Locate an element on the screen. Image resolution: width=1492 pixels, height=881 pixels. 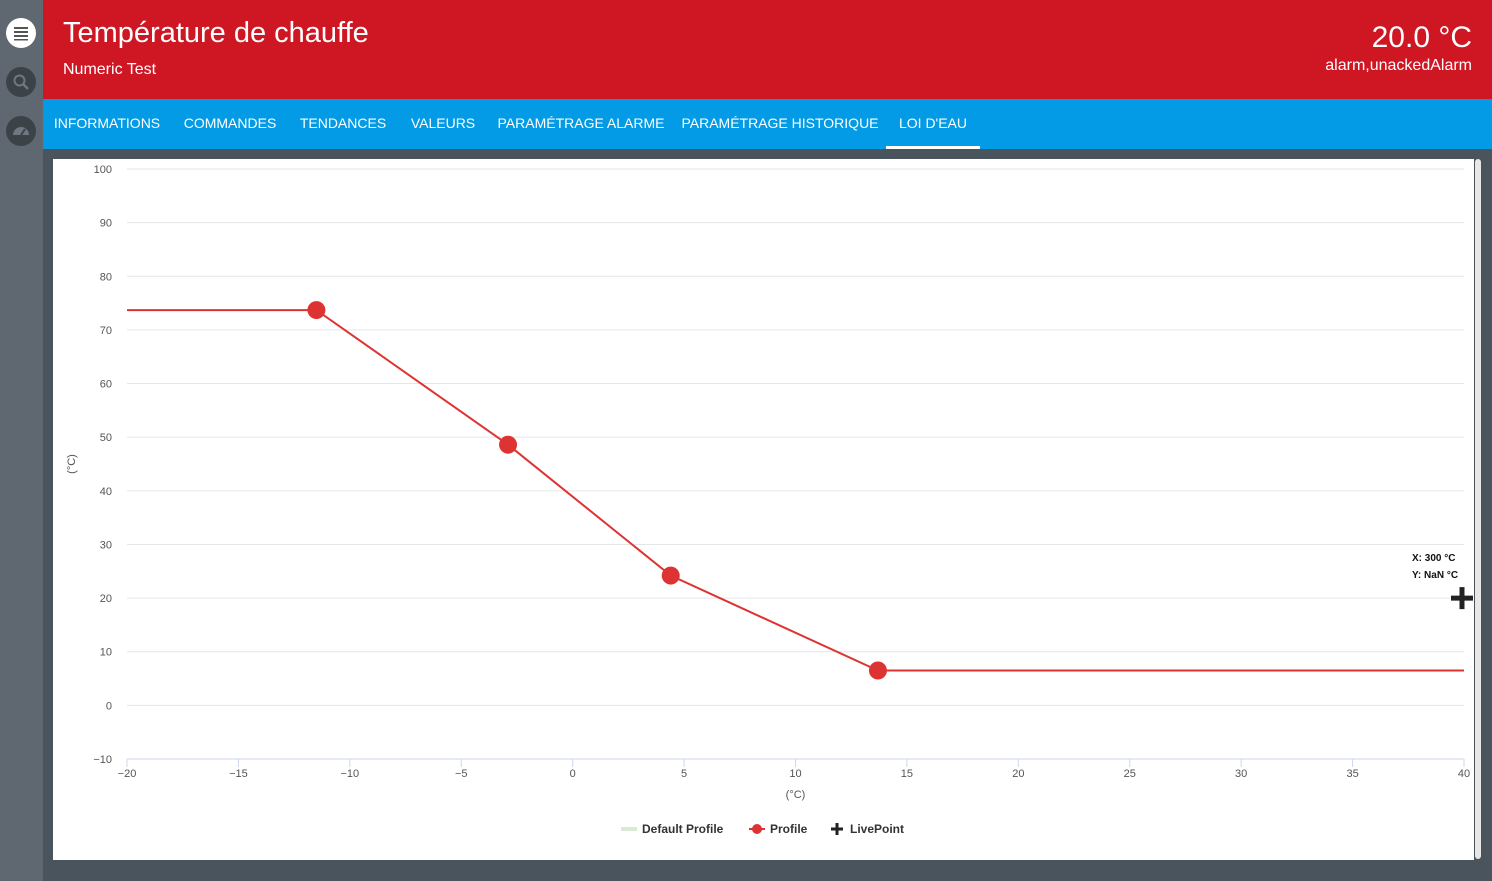
y-axis-label: (°C) is located at coordinates (72, 464).